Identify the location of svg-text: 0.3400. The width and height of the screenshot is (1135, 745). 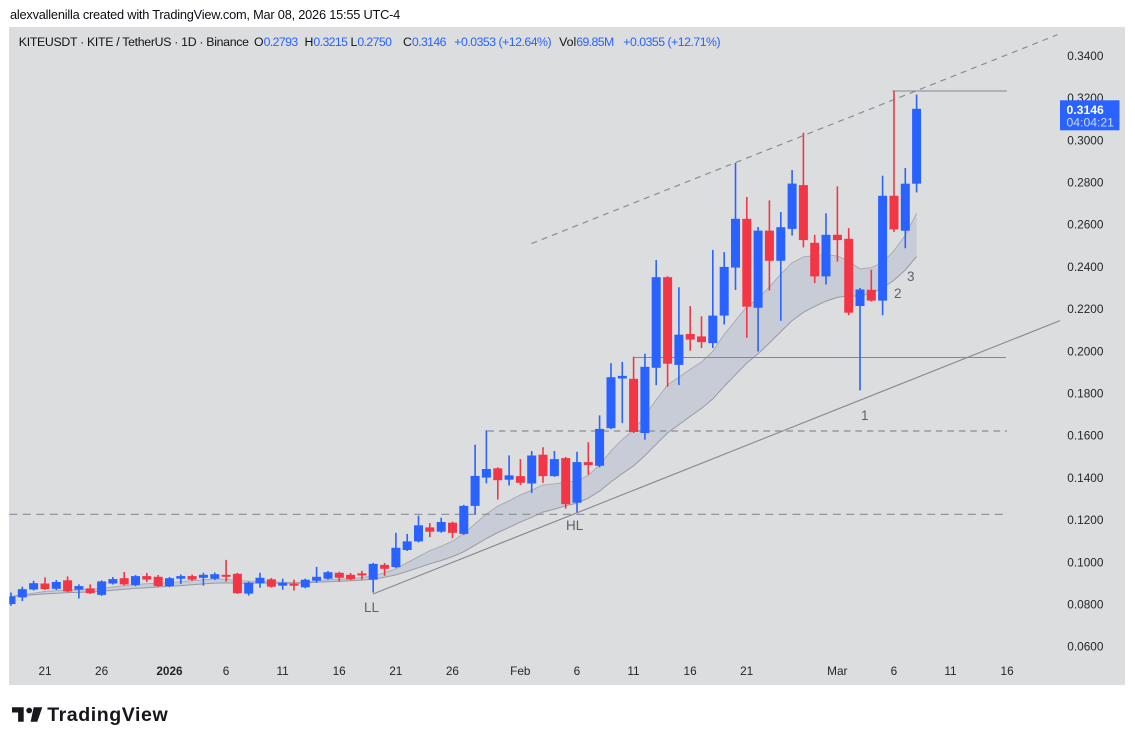
(1085, 56).